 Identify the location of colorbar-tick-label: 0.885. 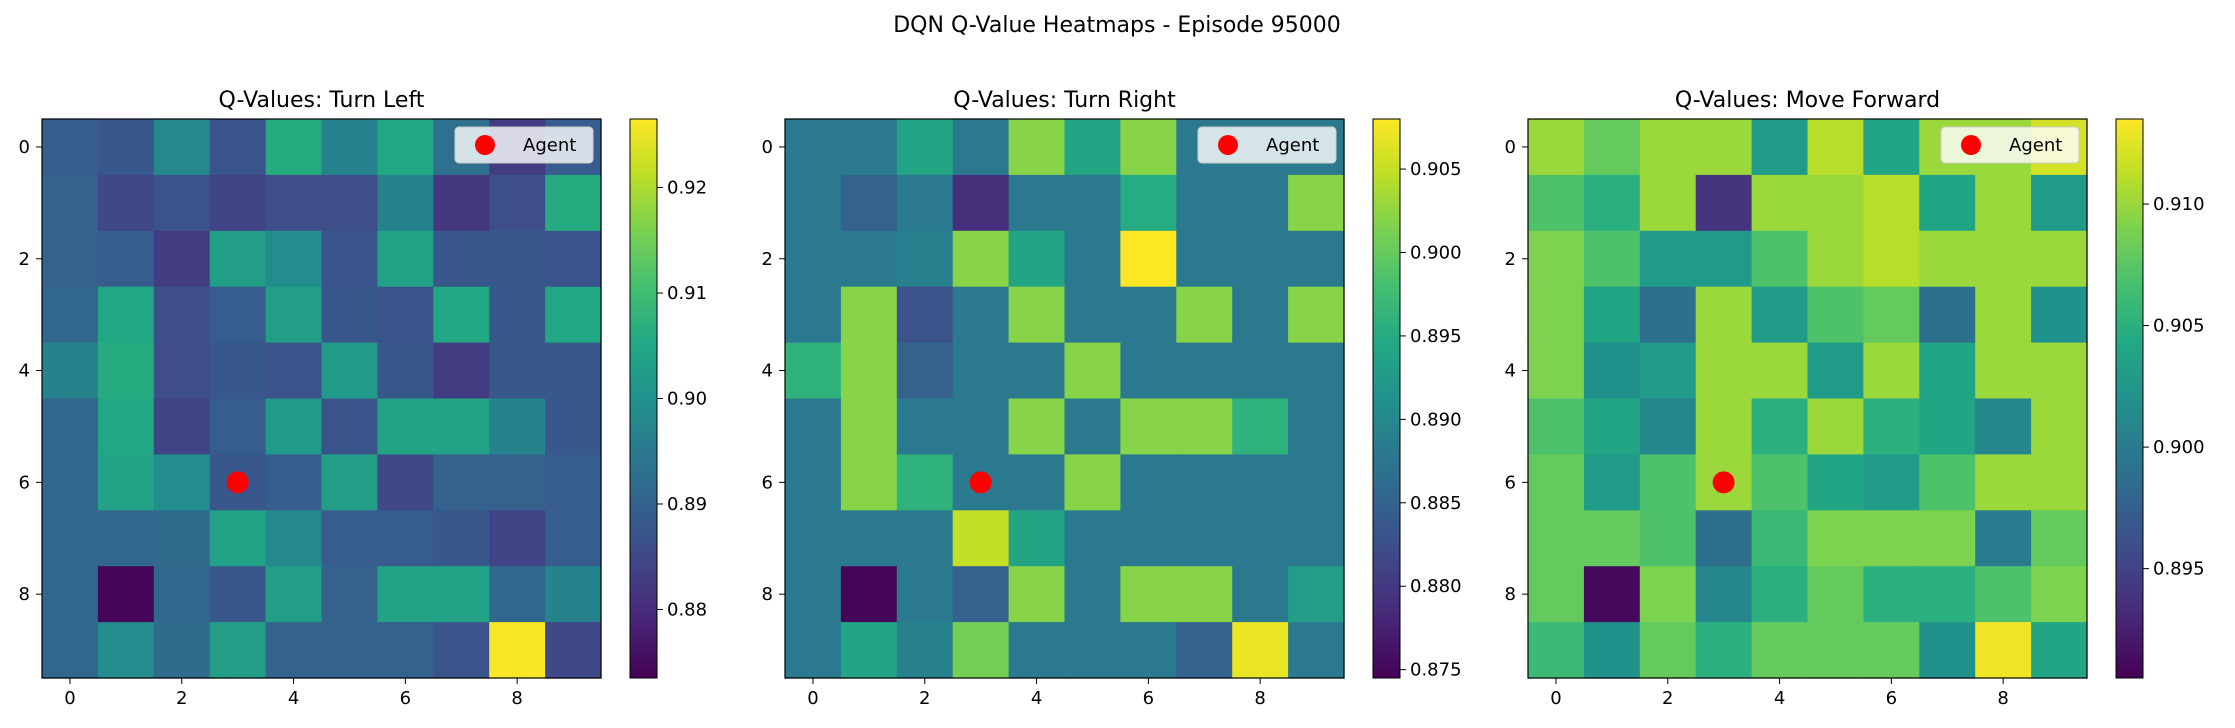
(1436, 503).